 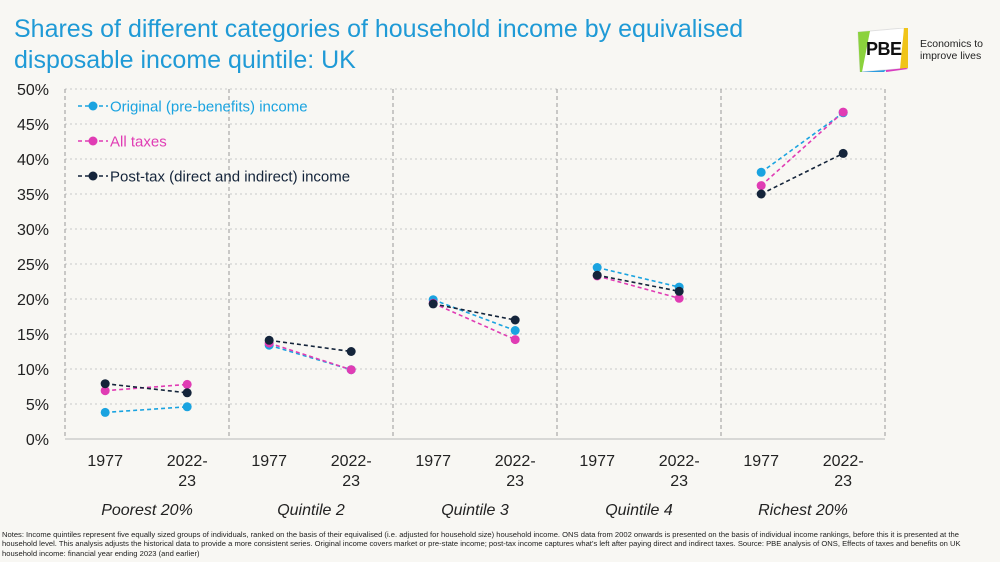 I want to click on y-tick-label: 40%, so click(x=33, y=160).